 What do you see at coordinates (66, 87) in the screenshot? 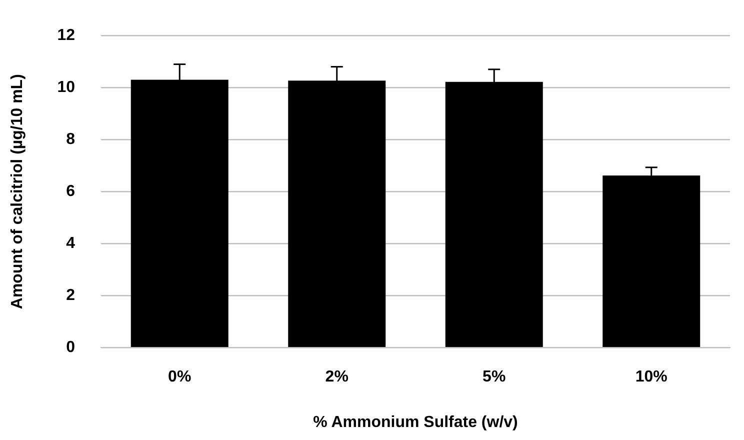
I see `y-tick-label: 10` at bounding box center [66, 87].